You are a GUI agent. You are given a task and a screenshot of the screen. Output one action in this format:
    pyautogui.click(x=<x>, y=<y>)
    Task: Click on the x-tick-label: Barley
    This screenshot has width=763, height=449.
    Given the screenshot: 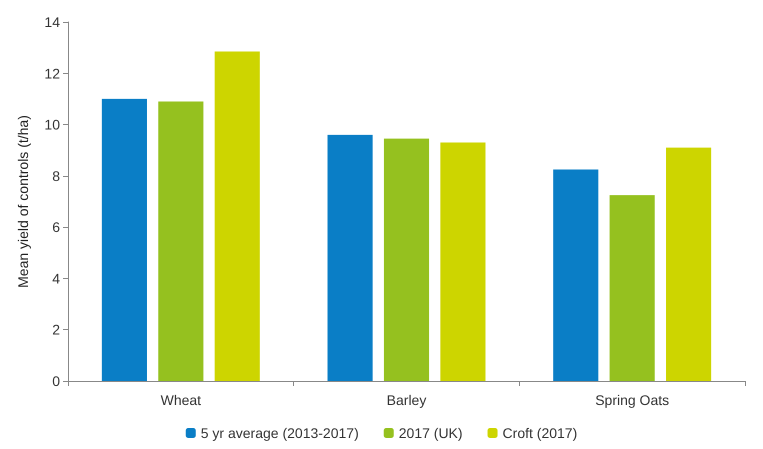 What is the action you would take?
    pyautogui.click(x=406, y=400)
    